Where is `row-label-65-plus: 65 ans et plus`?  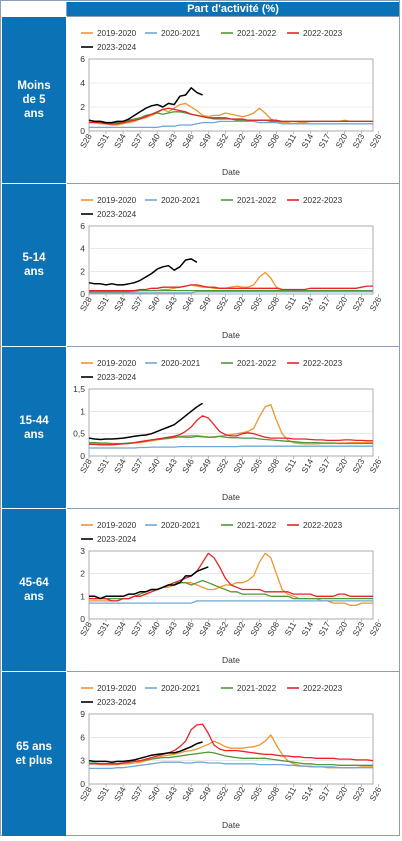 row-label-65-plus: 65 ans et plus is located at coordinates (34, 753).